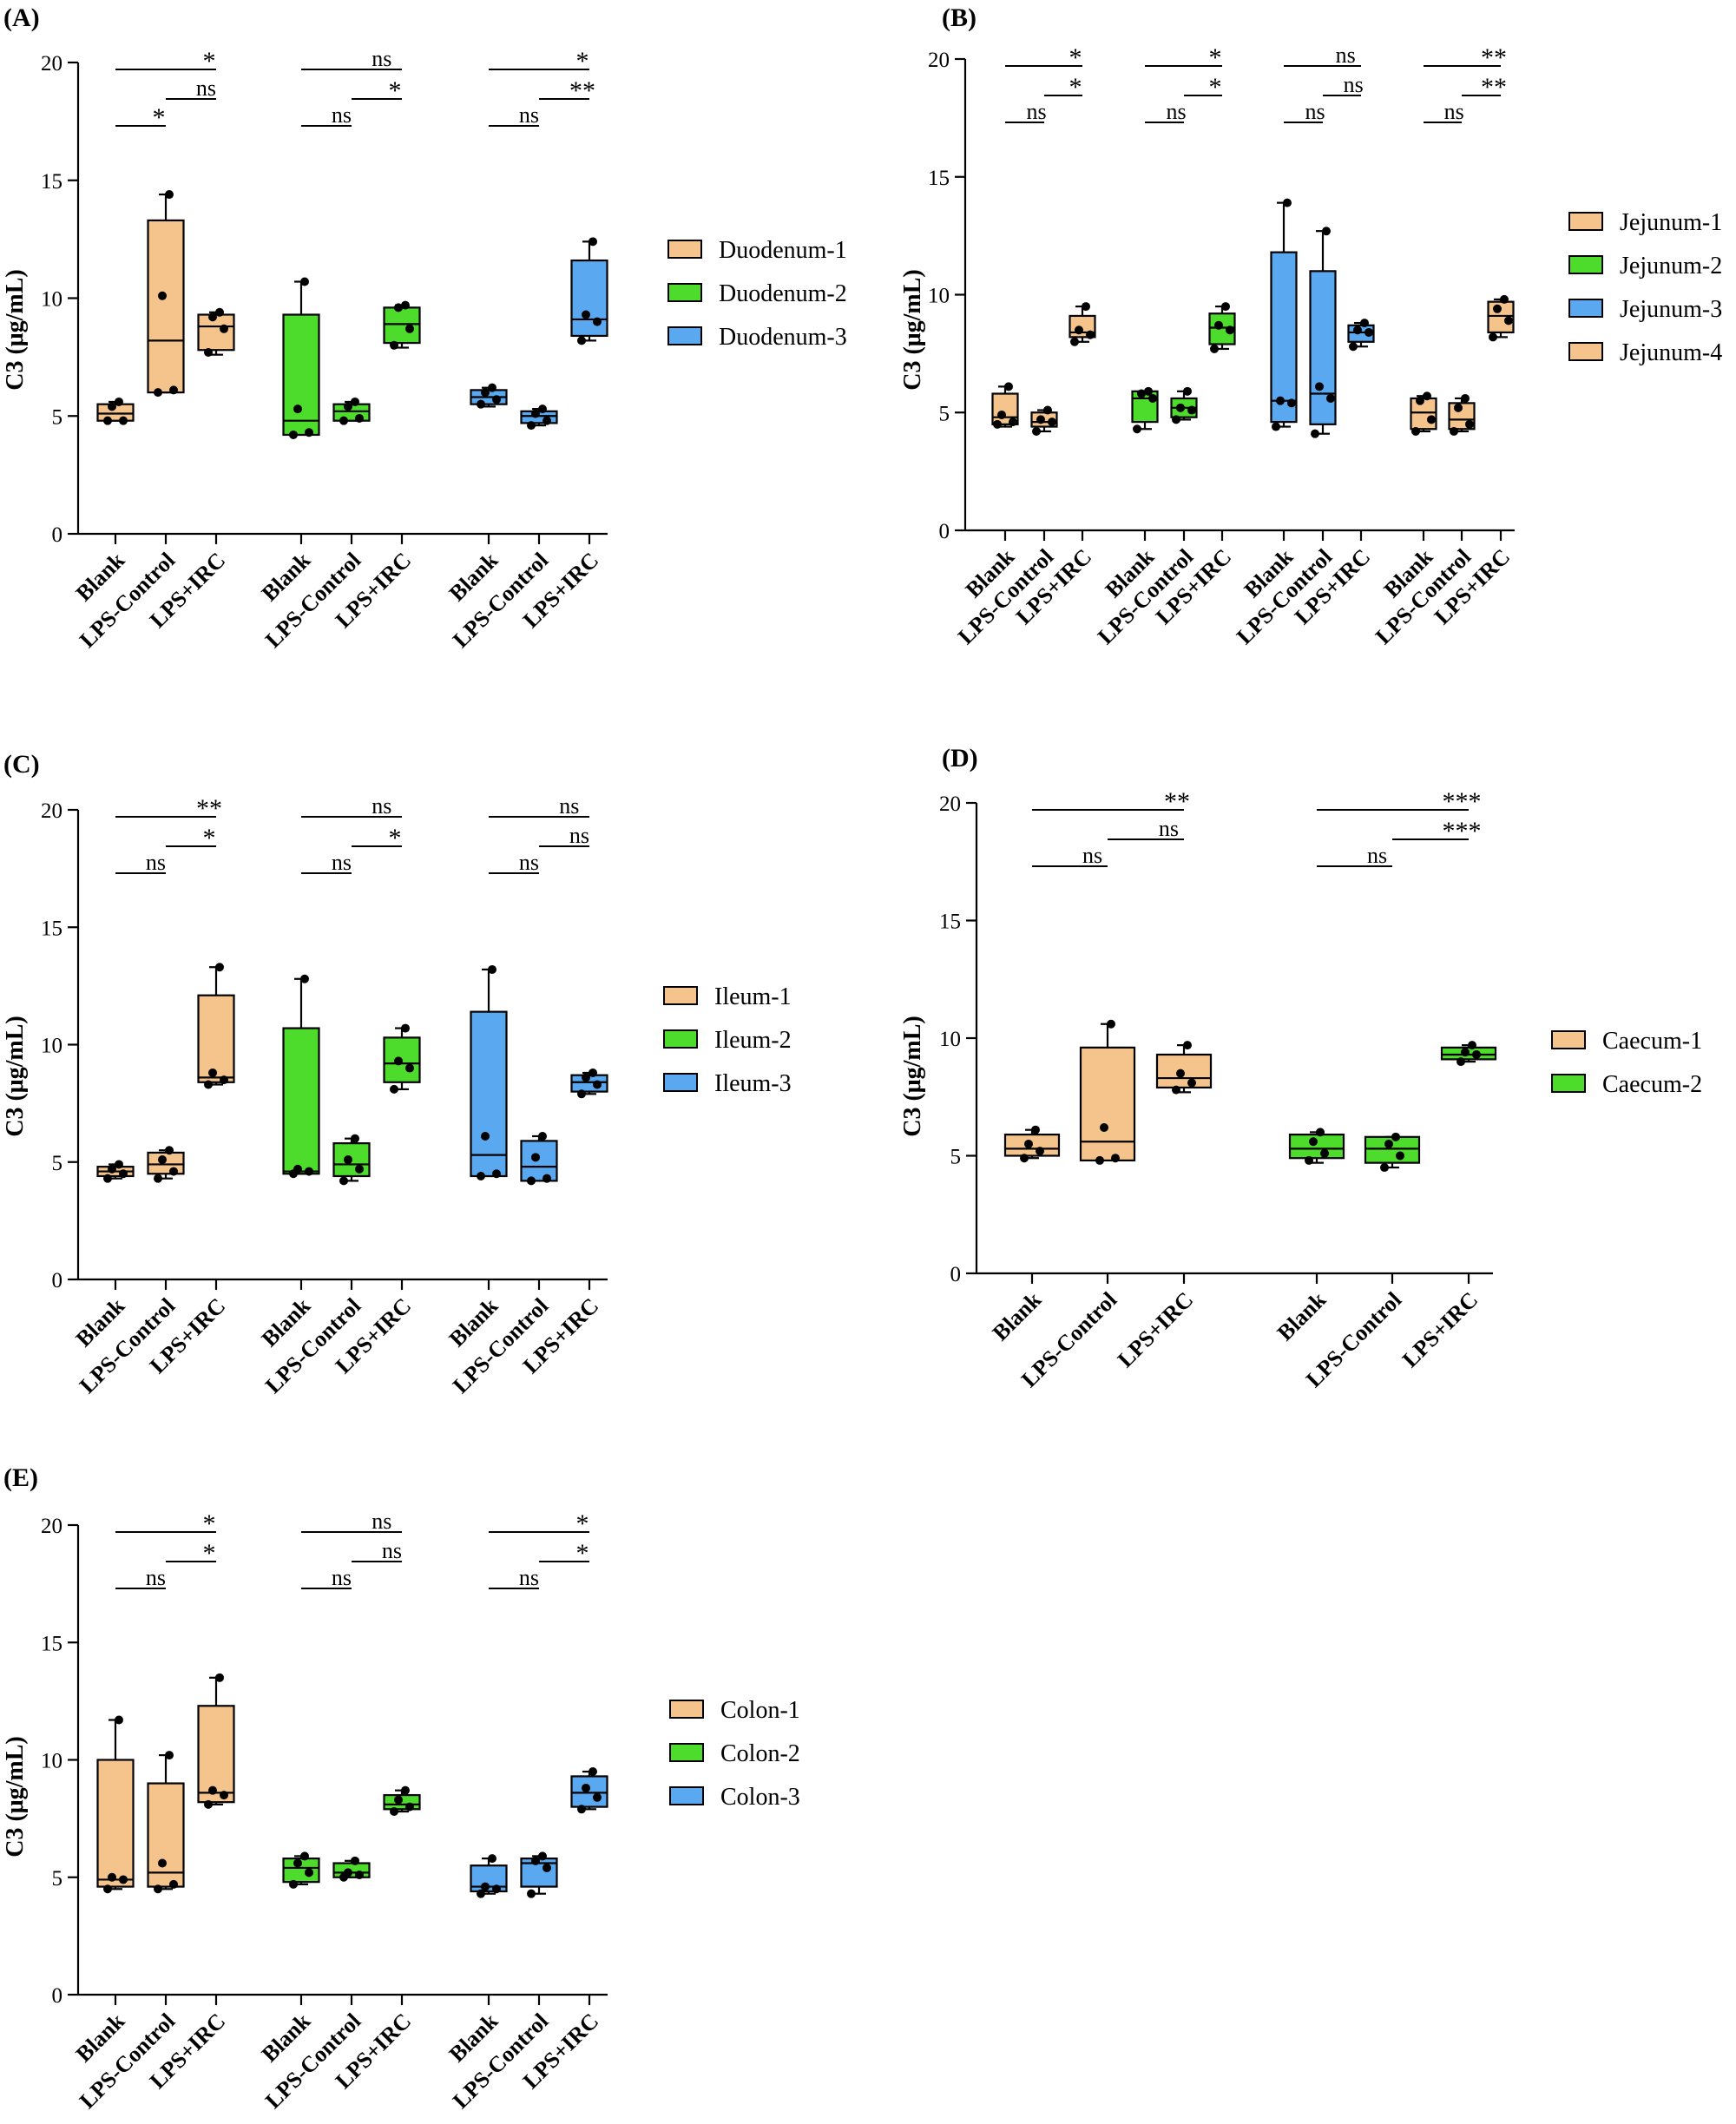 This screenshot has width=1736, height=2124. I want to click on box-blank, so click(1284, 314).